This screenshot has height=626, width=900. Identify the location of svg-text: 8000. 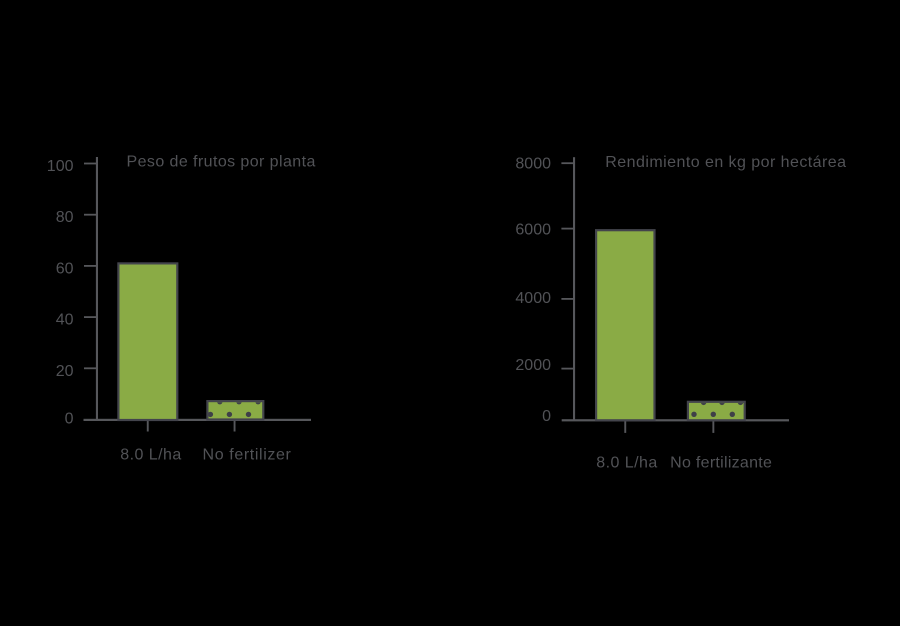
(533, 164).